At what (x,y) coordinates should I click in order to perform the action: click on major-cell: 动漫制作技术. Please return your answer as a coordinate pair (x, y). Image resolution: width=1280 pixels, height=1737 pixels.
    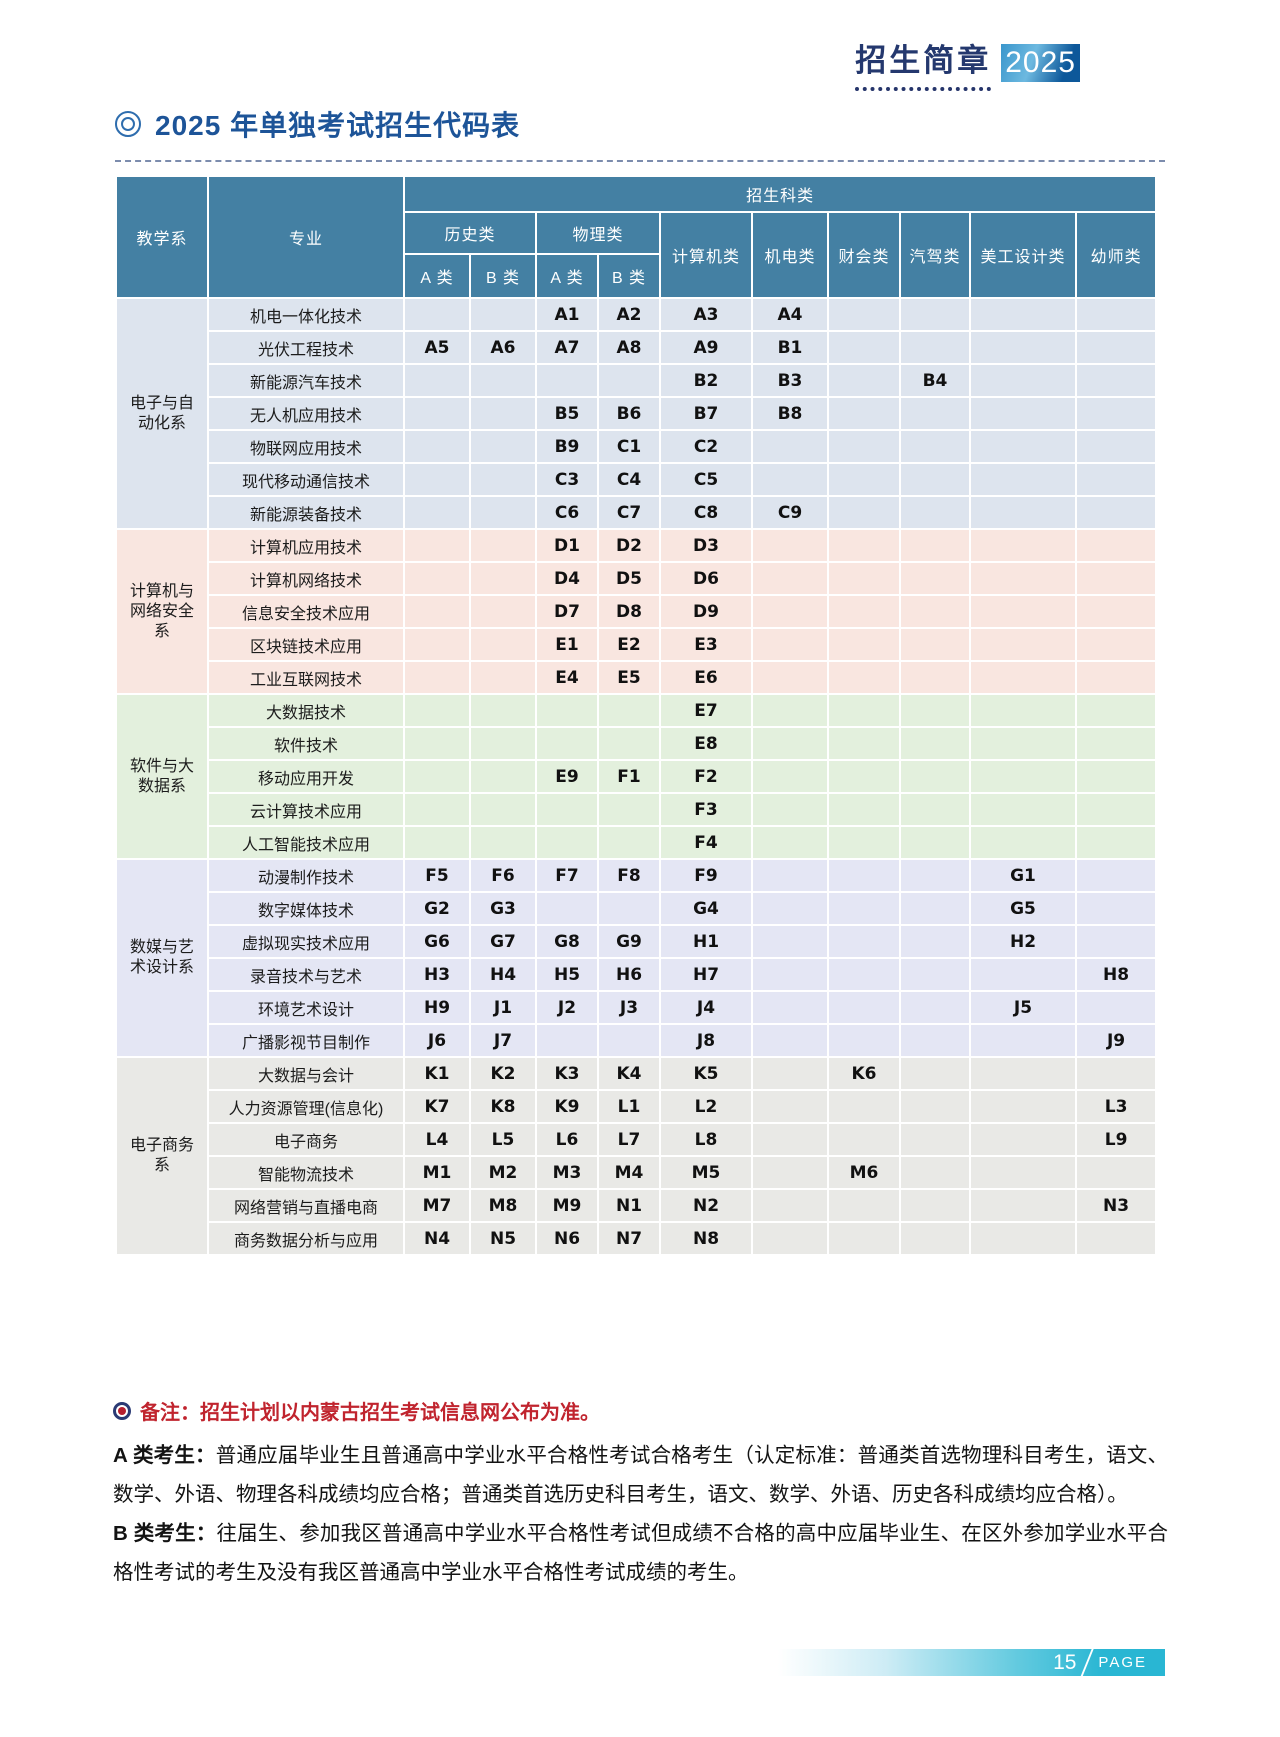
    Looking at the image, I should click on (306, 875).